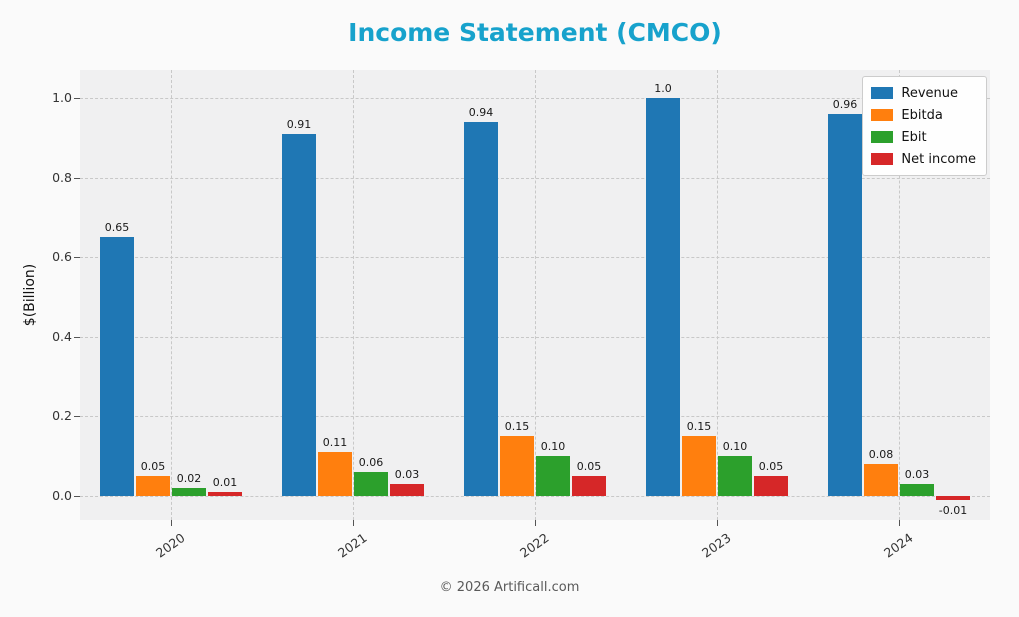 The height and width of the screenshot is (617, 1019). Describe the element at coordinates (189, 479) in the screenshot. I see `bar-value-label: 0.02` at that location.